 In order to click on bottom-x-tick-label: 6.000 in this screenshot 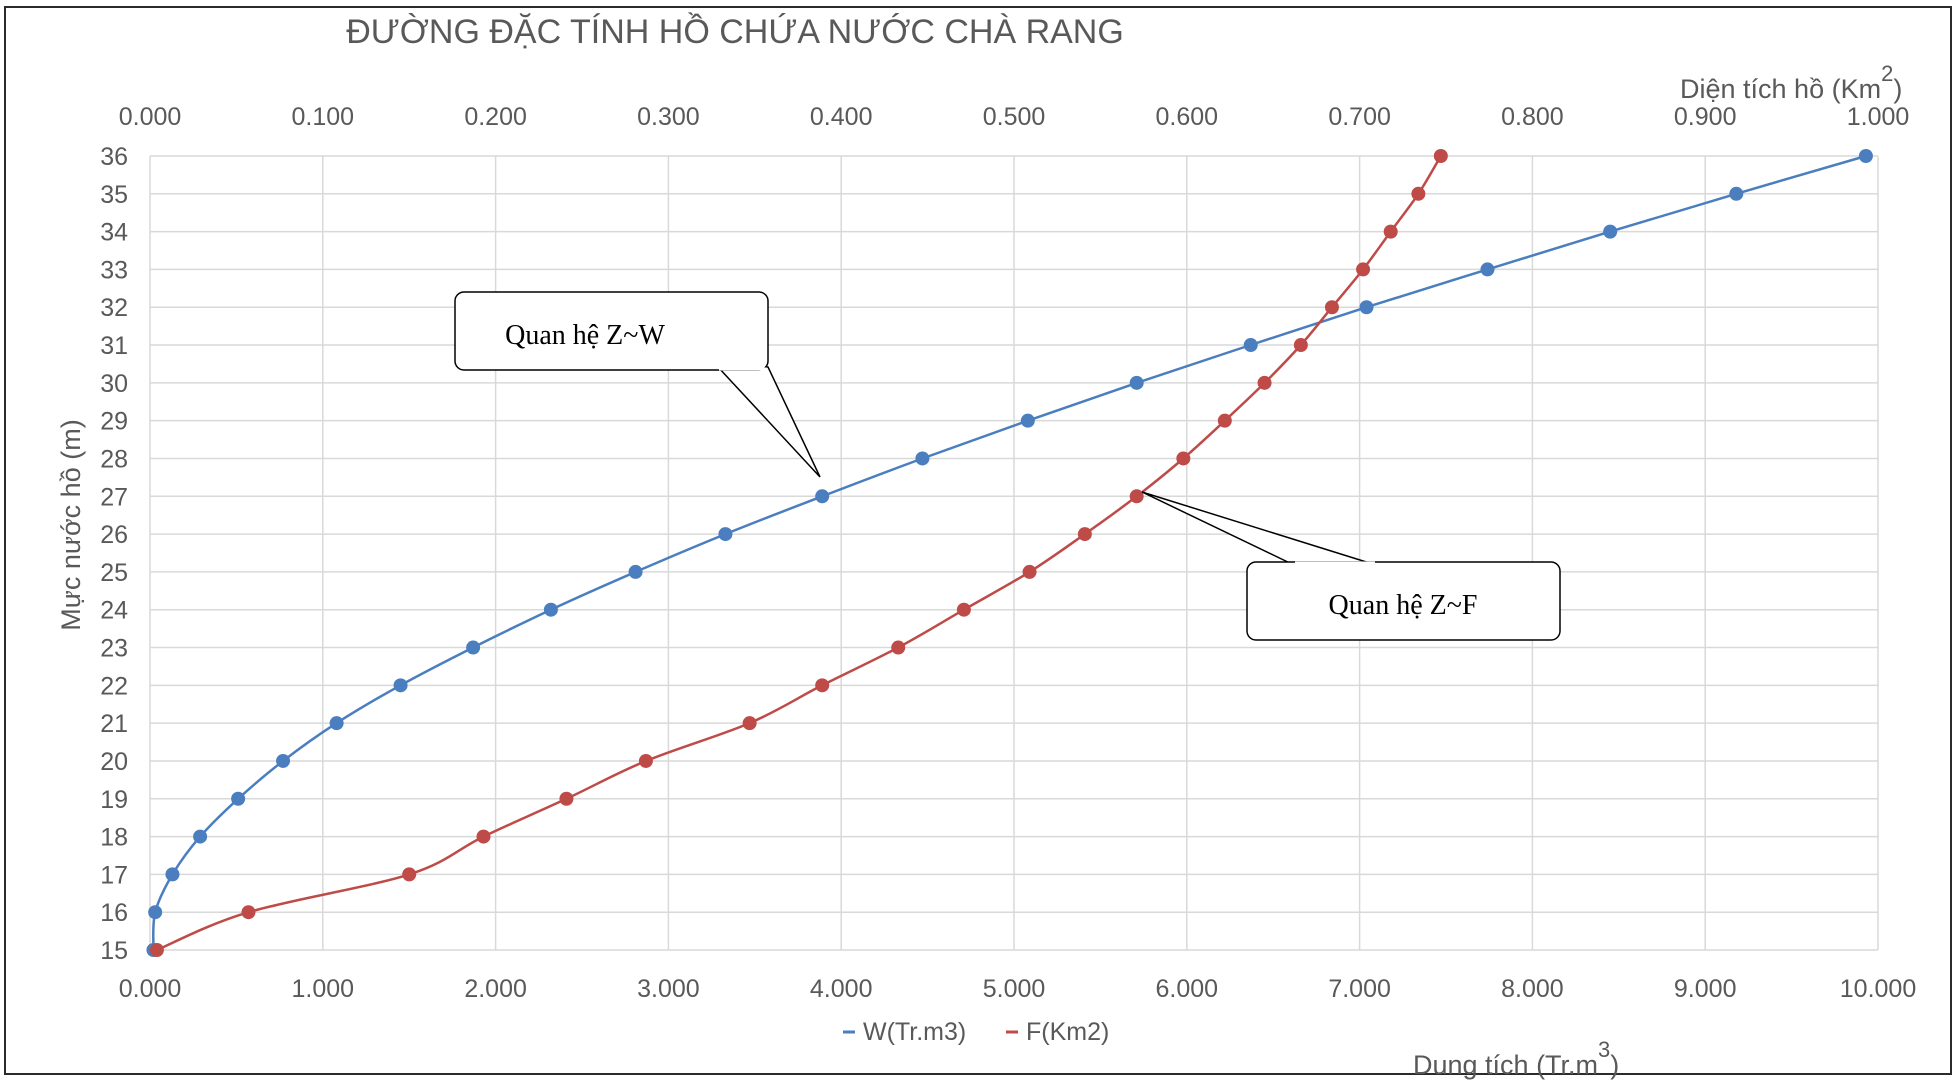, I will do `click(1187, 989)`.